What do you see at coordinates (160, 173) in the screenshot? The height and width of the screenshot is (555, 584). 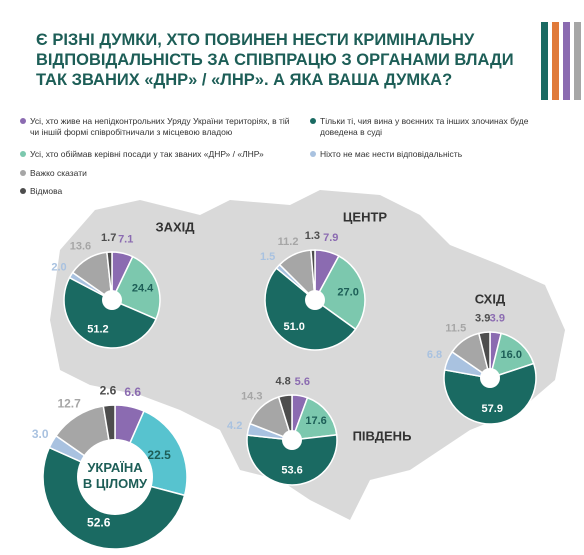 I see `legend-item: Важко сказати` at bounding box center [160, 173].